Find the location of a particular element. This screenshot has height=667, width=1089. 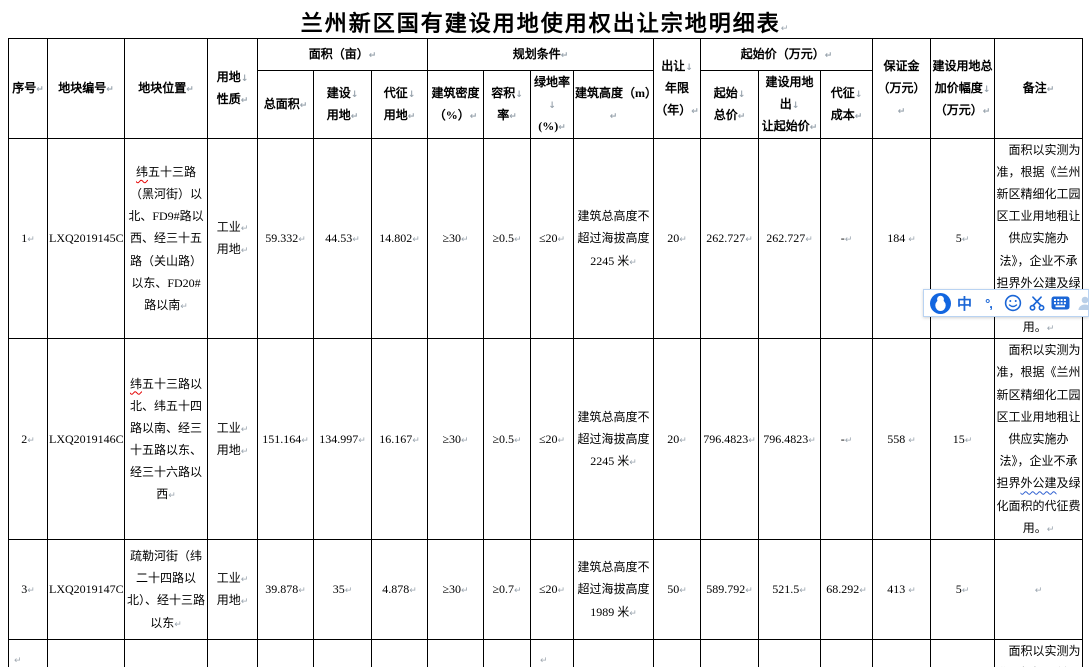

qq-ime-logo-icon is located at coordinates (940, 303).